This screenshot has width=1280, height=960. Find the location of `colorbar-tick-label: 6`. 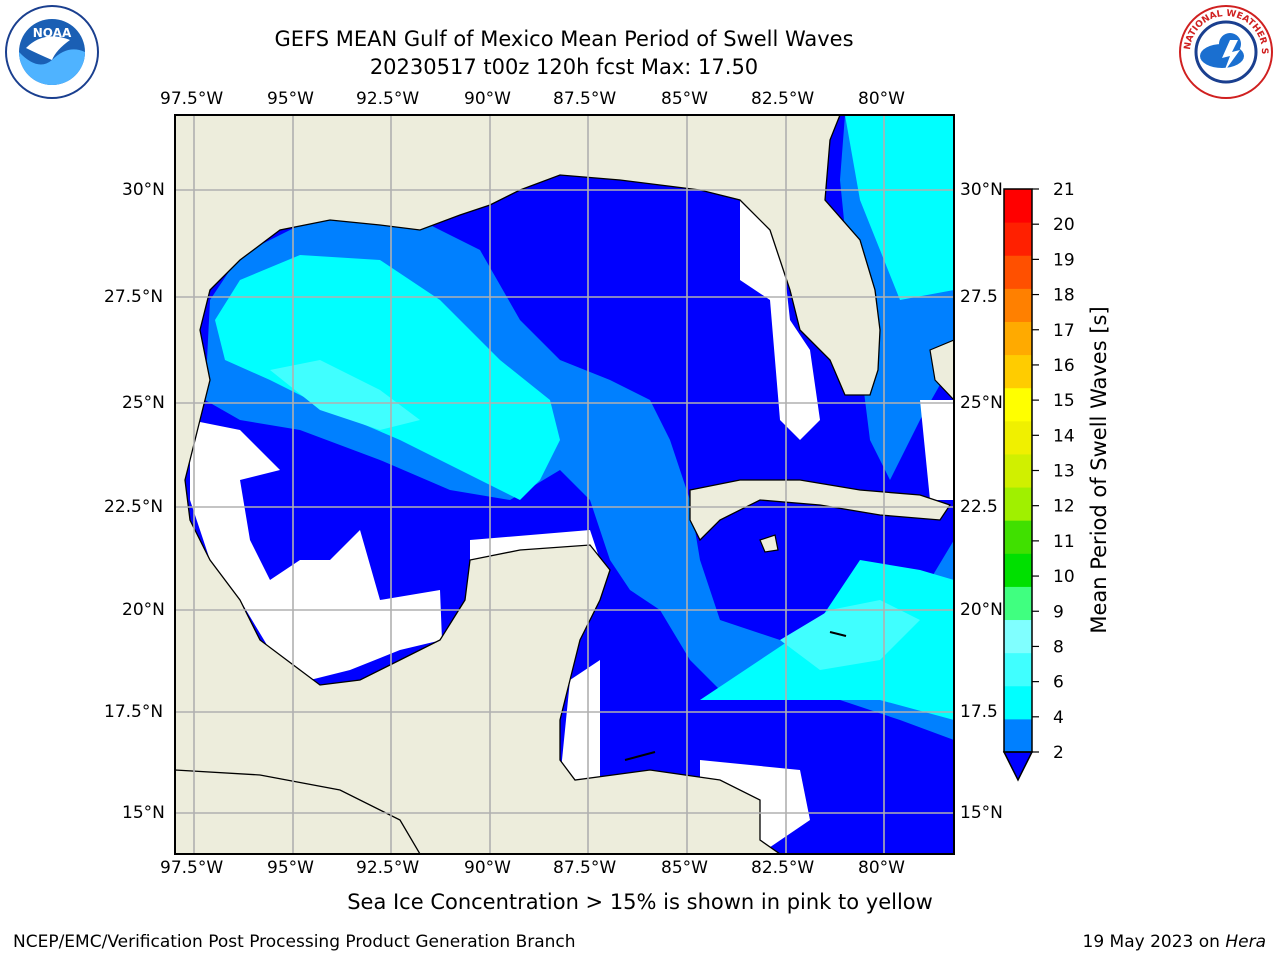

colorbar-tick-label: 6 is located at coordinates (1058, 683).